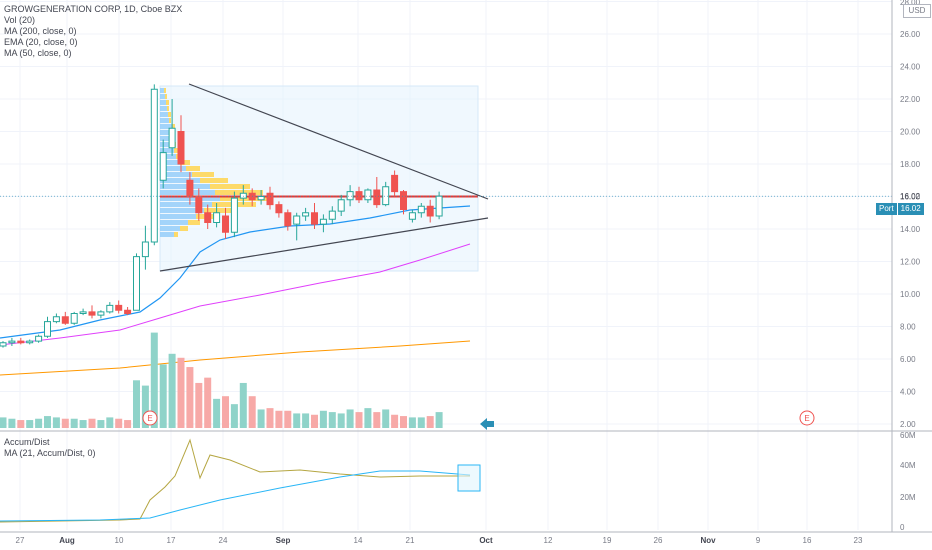  Describe the element at coordinates (807, 540) in the screenshot. I see `time-axis-label: 16` at that location.